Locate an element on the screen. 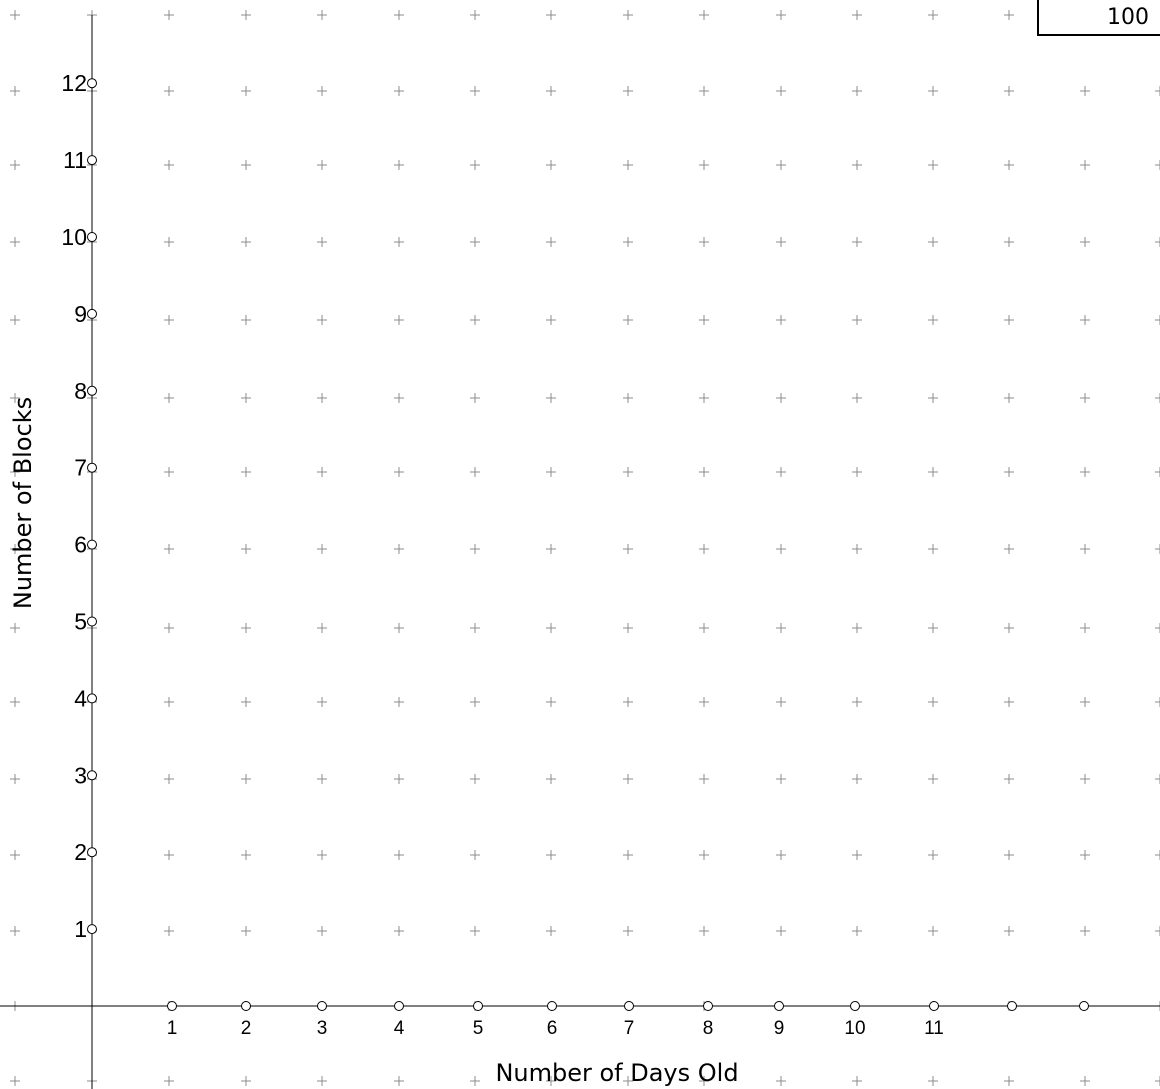 The image size is (1160, 1089). y-tick-label: 7 is located at coordinates (80, 468).